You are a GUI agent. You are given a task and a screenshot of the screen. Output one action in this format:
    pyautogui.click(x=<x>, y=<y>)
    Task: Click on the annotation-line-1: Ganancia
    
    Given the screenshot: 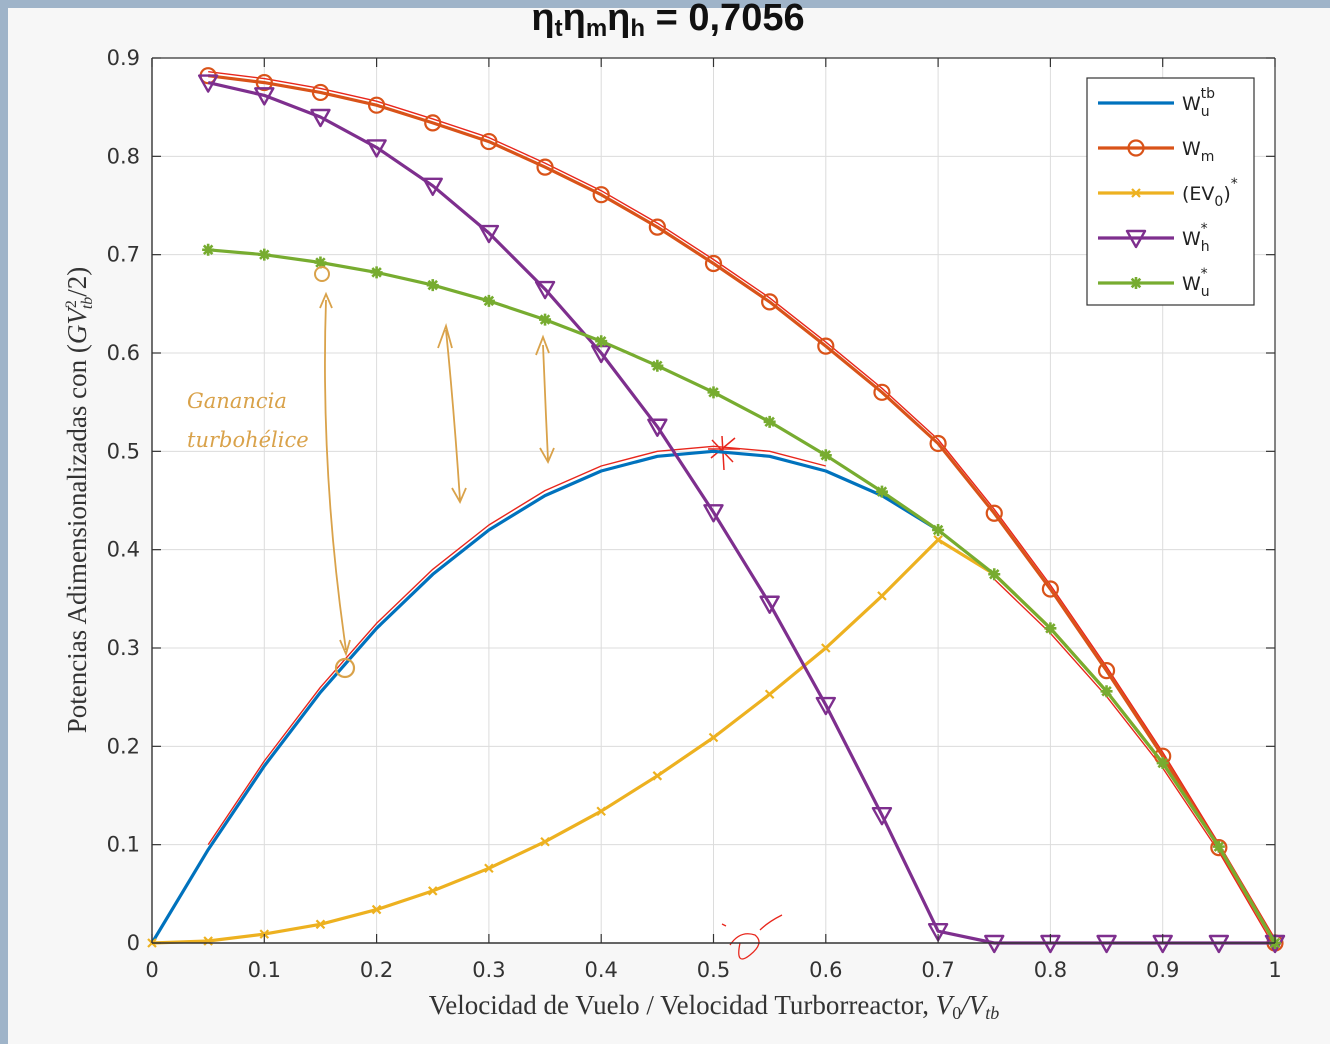 What is the action you would take?
    pyautogui.click(x=237, y=401)
    